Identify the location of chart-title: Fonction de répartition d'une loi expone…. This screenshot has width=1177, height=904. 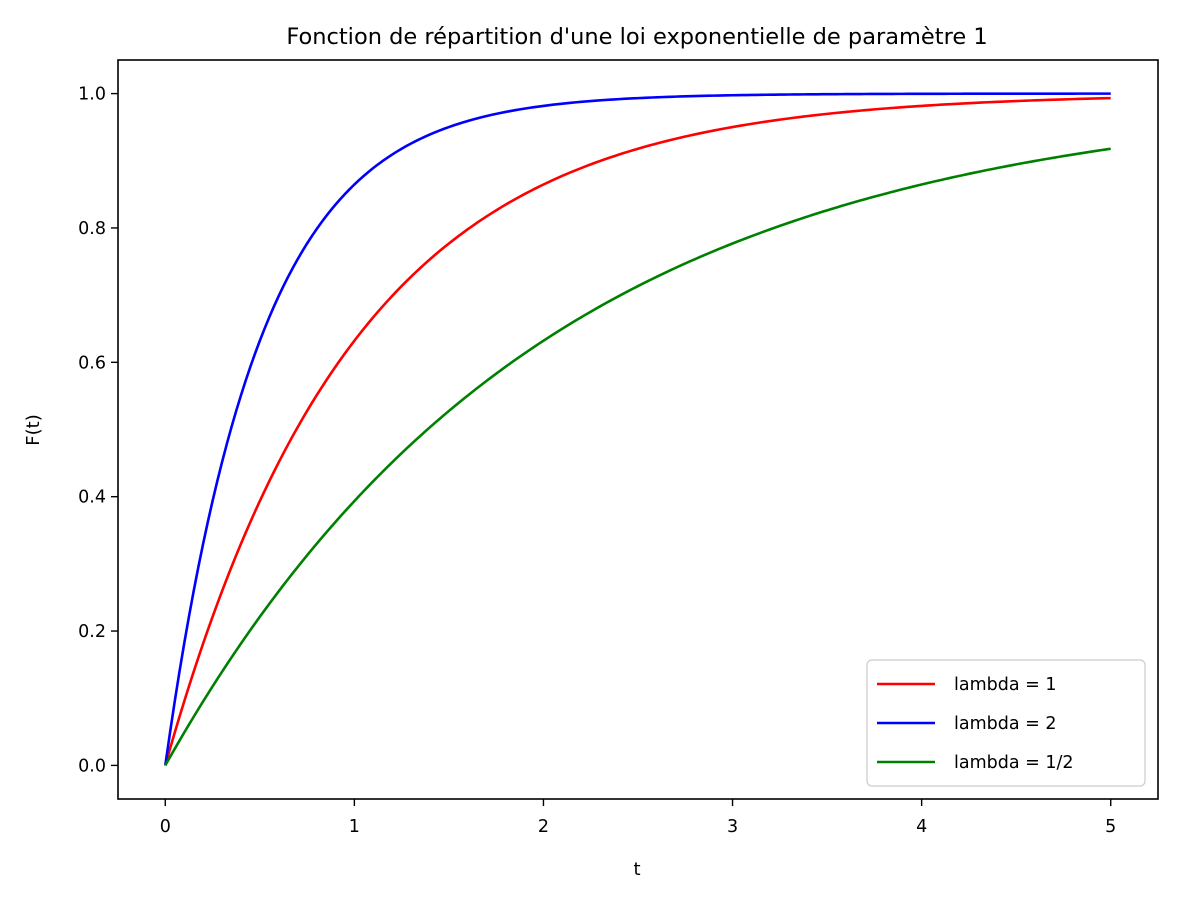
(636, 37).